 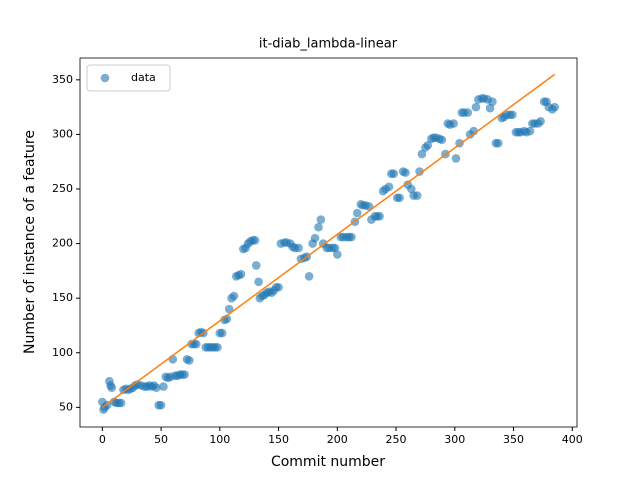 I want to click on x-tick-label: 300, so click(x=454, y=439).